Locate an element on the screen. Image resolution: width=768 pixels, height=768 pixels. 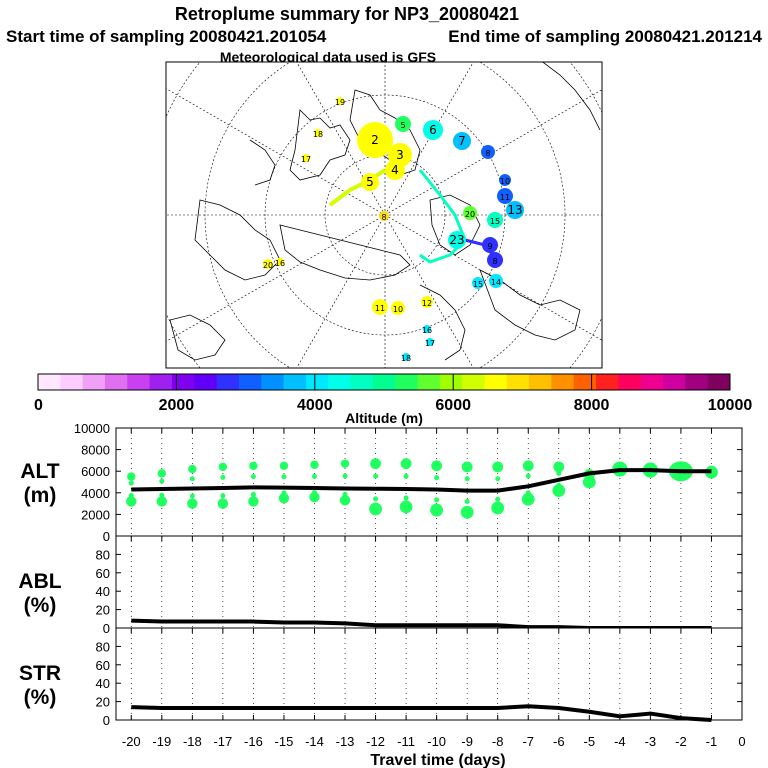
plume-track-segment is located at coordinates (357, 187).